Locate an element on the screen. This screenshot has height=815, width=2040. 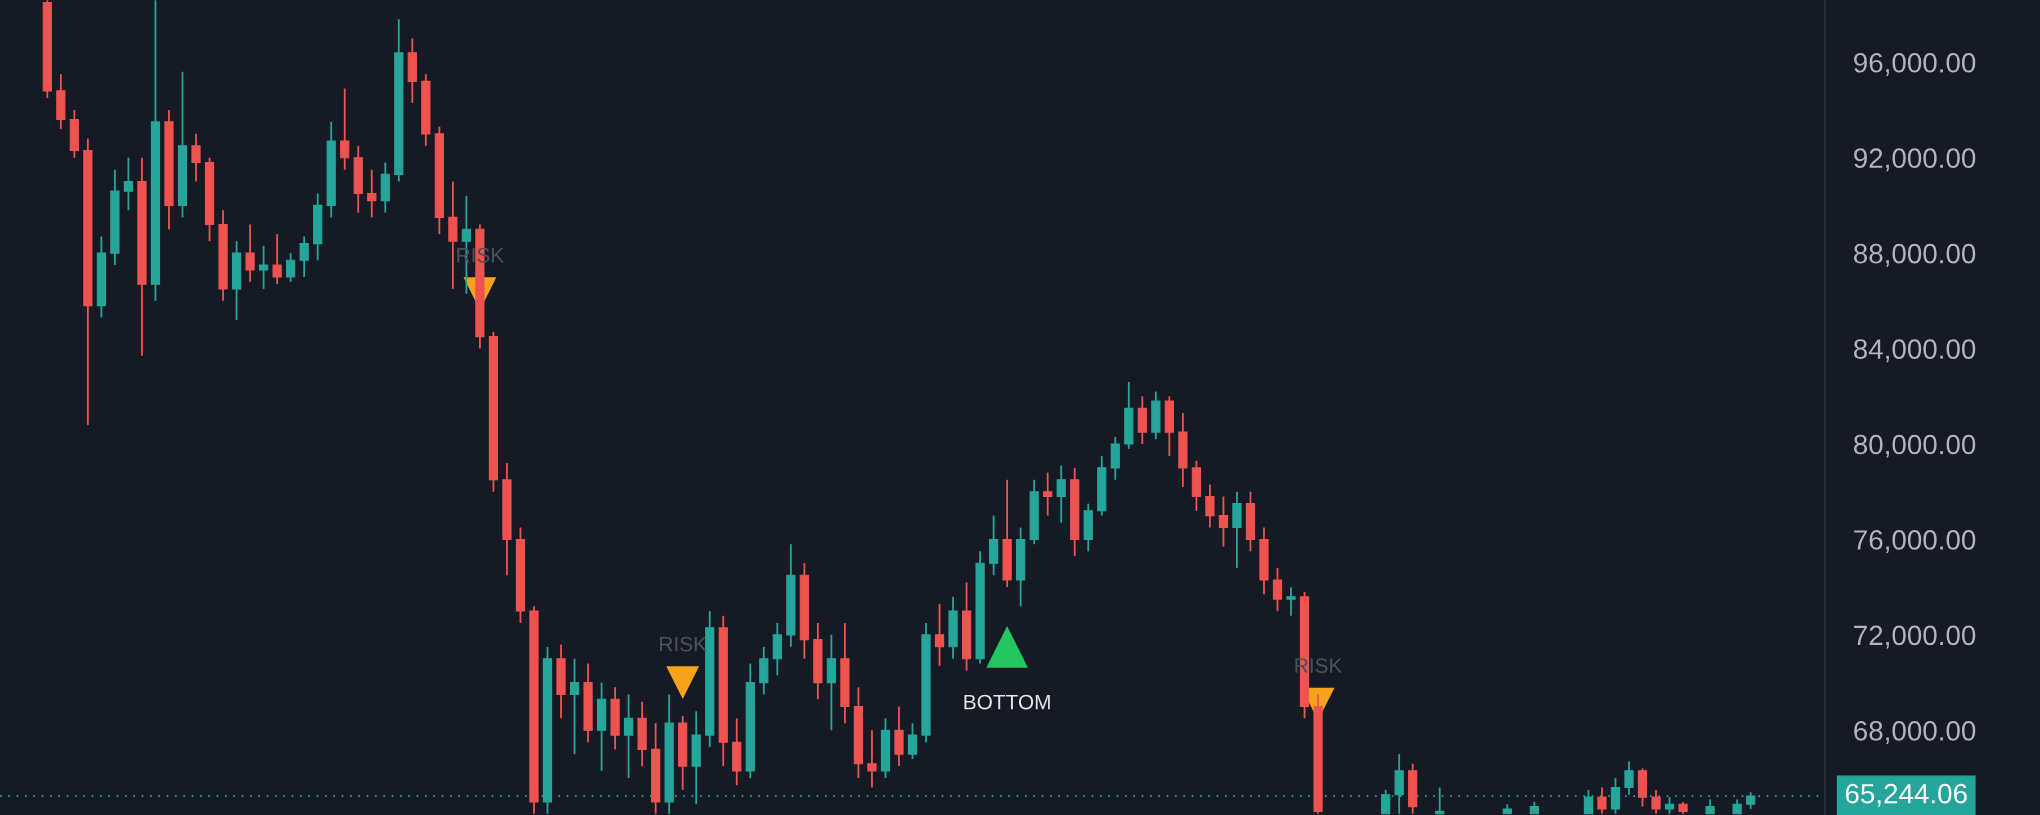
y-tick-label: 88,000.00 is located at coordinates (1914, 255).